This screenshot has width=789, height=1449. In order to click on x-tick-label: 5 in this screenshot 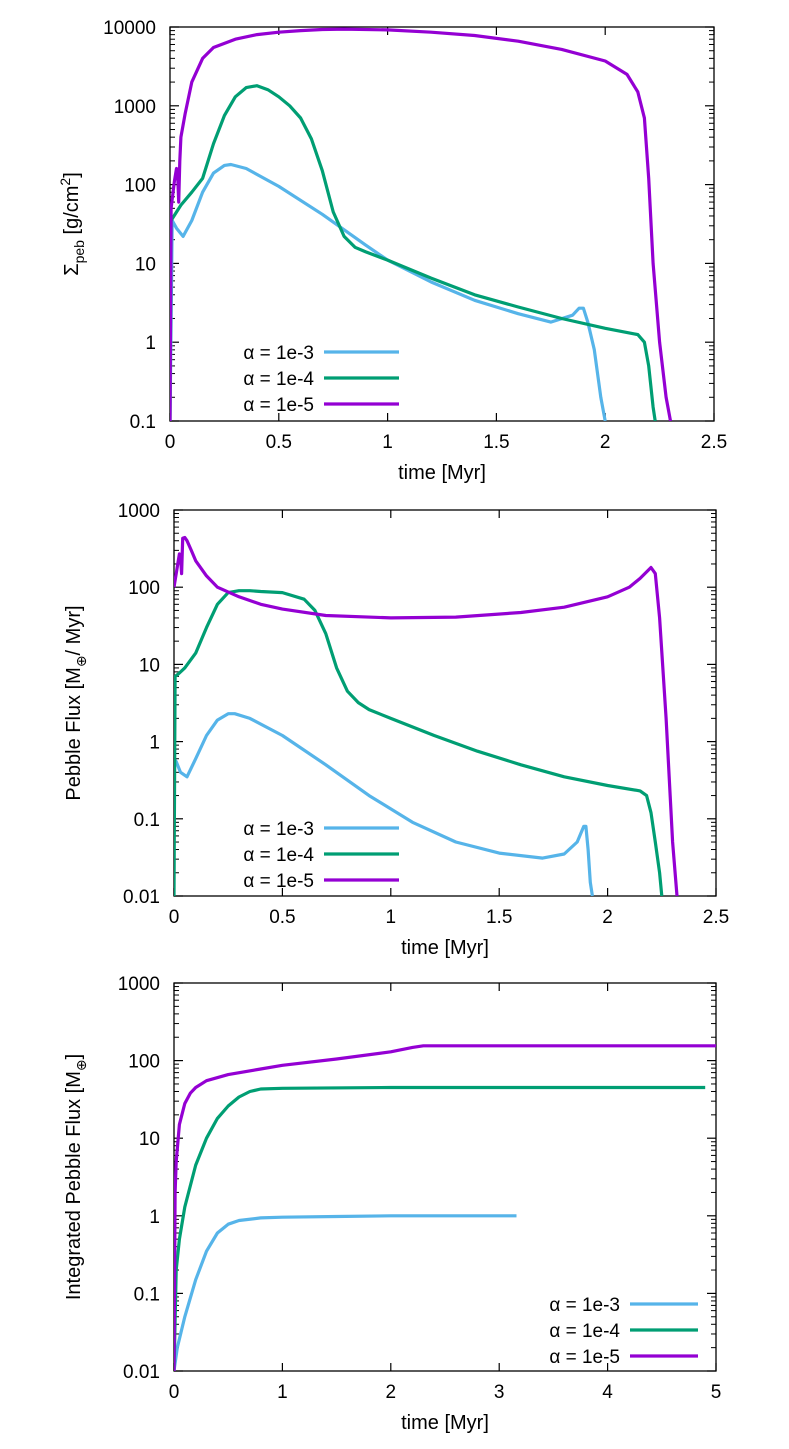, I will do `click(716, 1392)`.